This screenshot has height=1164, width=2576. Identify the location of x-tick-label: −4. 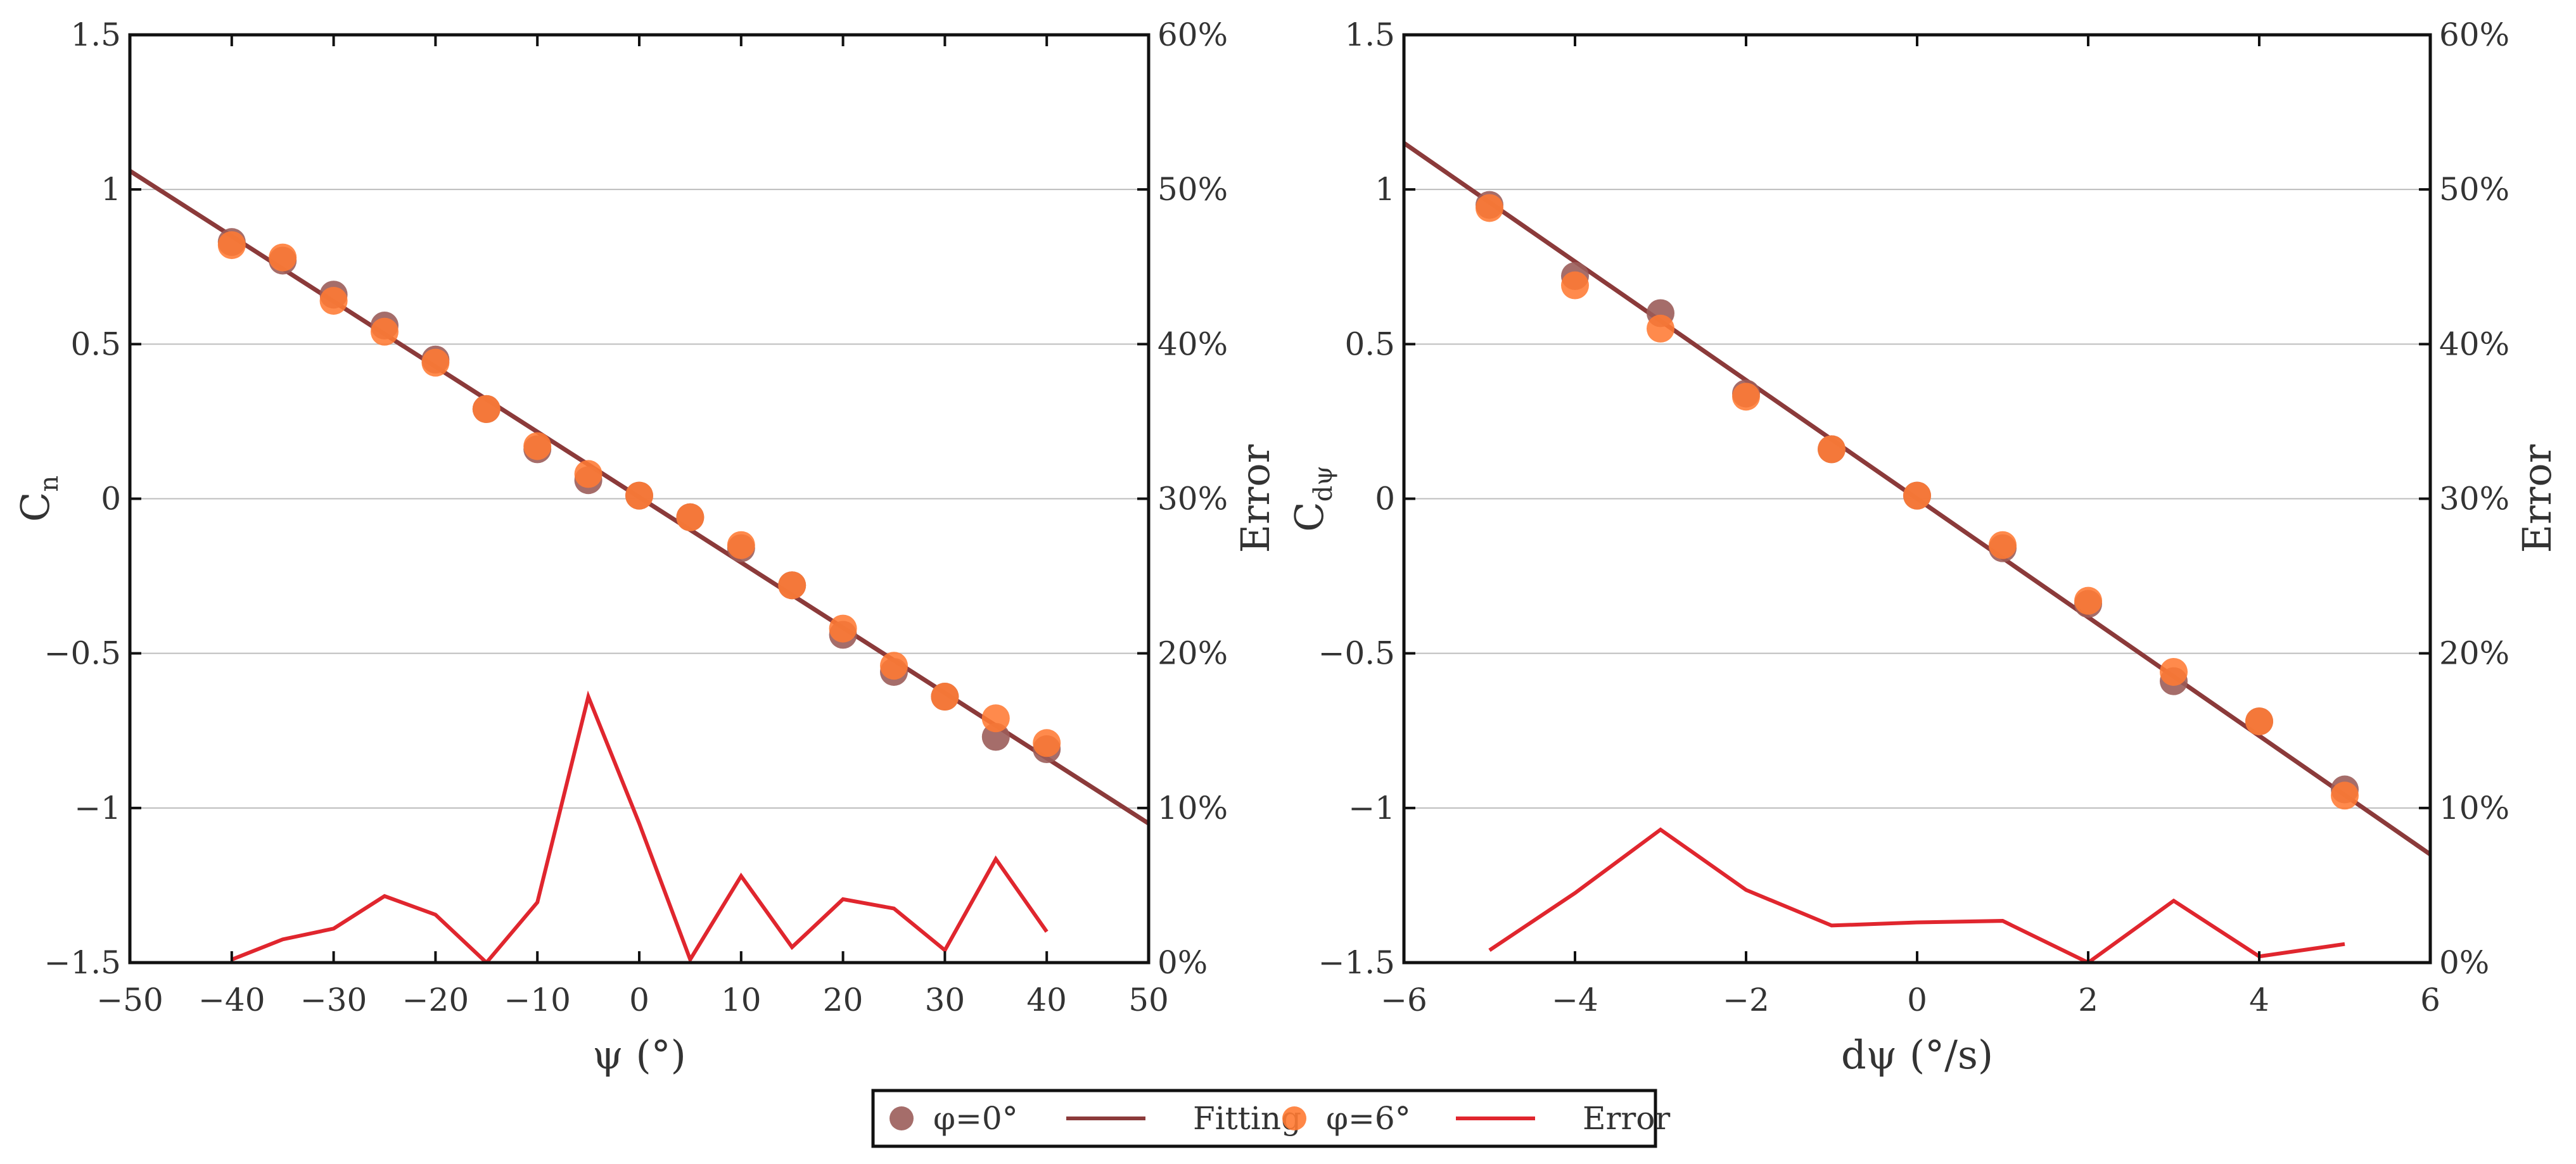
(1575, 1000).